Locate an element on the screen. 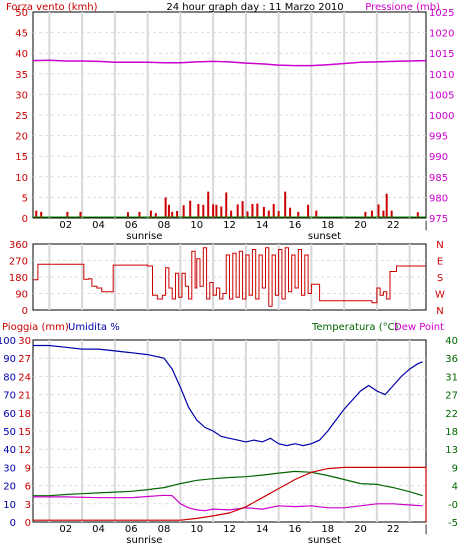 This screenshot has height=555, width=460. wind-tick-label: 5 is located at coordinates (25, 198).